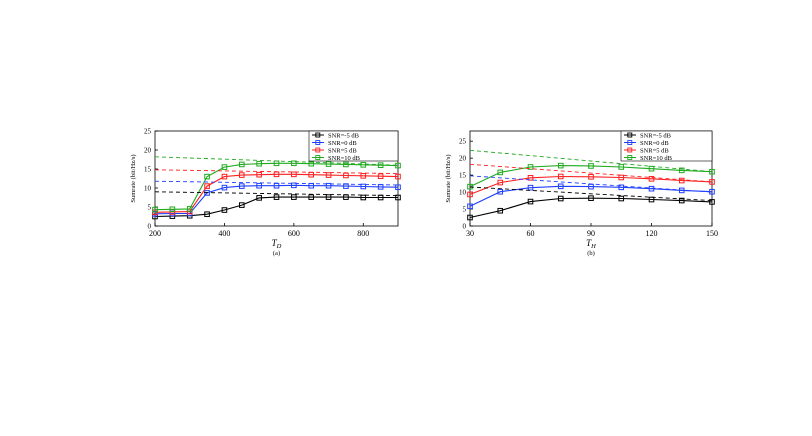  What do you see at coordinates (148, 132) in the screenshot?
I see `y-tick-label: 25` at bounding box center [148, 132].